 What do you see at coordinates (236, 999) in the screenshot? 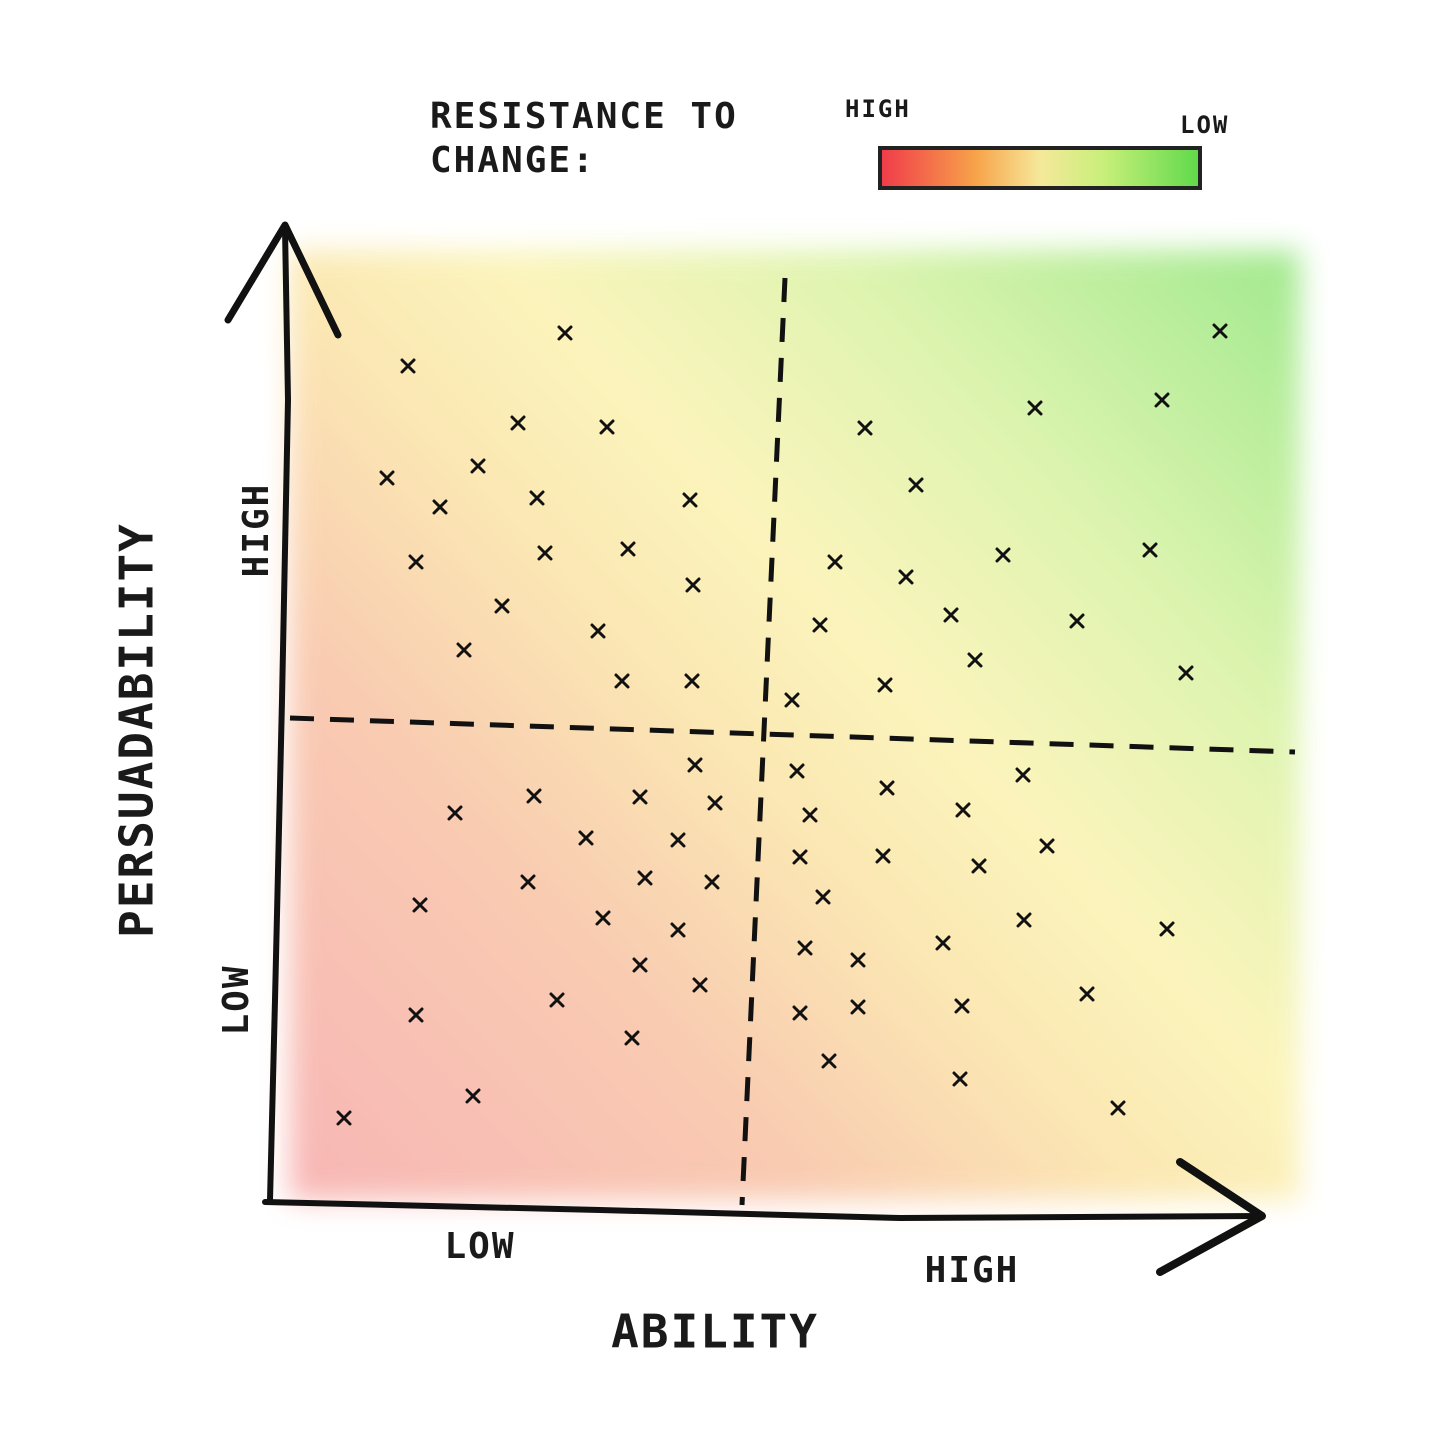
I see `y-low-label: LOW` at bounding box center [236, 999].